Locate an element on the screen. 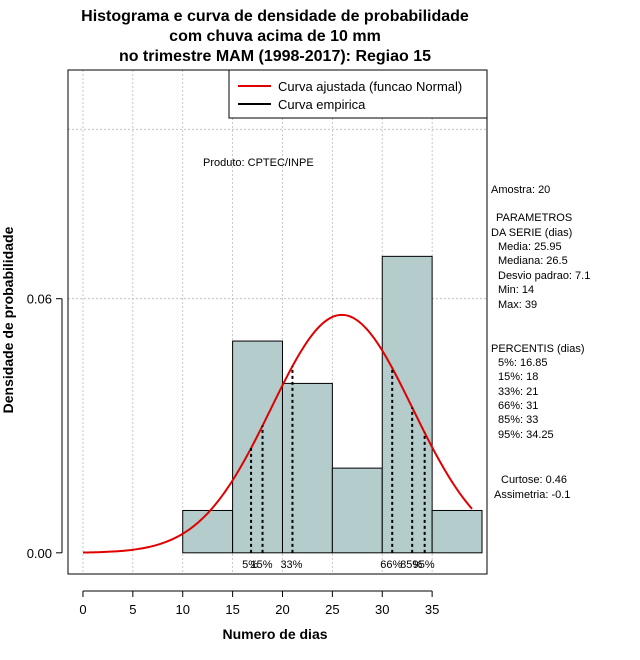 This screenshot has width=640, height=660. param-min: Min: 14 is located at coordinates (516, 290).